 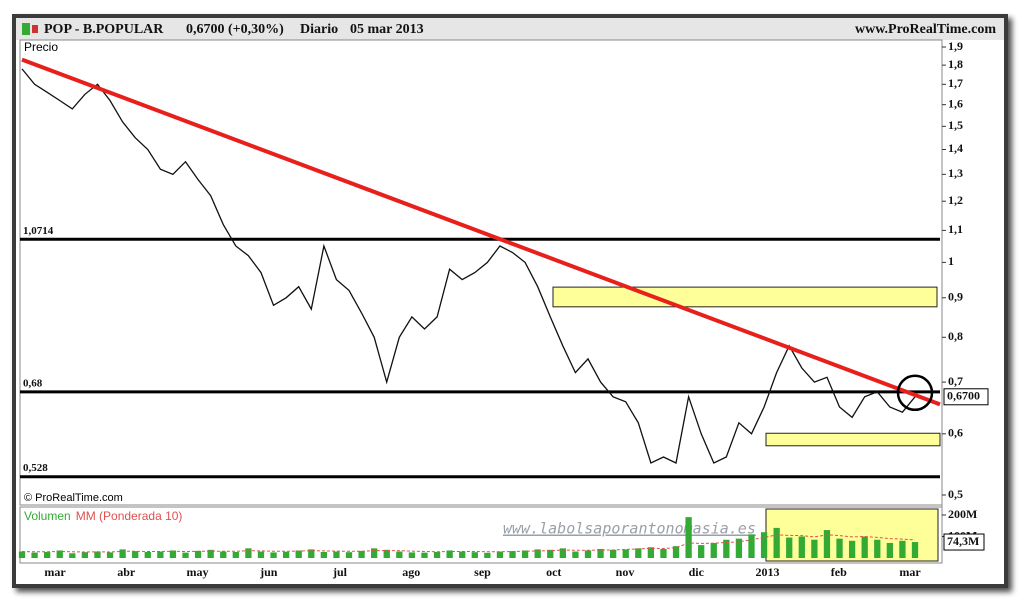 I want to click on y-tick-label: 1,8, so click(x=955, y=64).